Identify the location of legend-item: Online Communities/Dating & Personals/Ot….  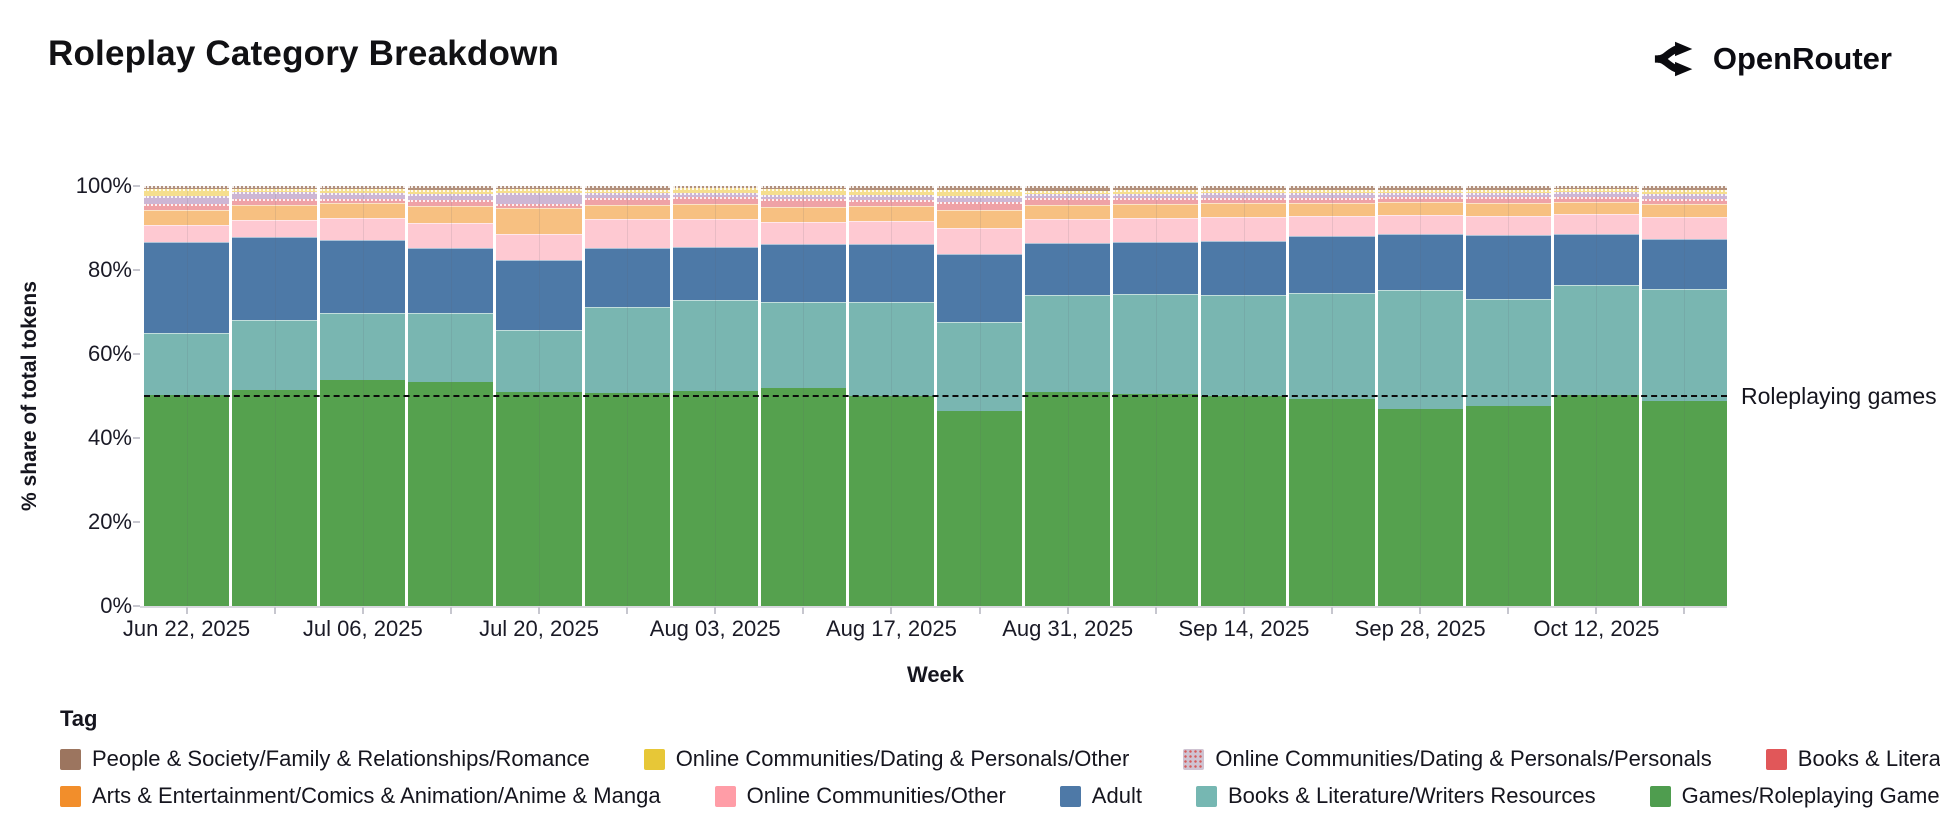
(886, 759).